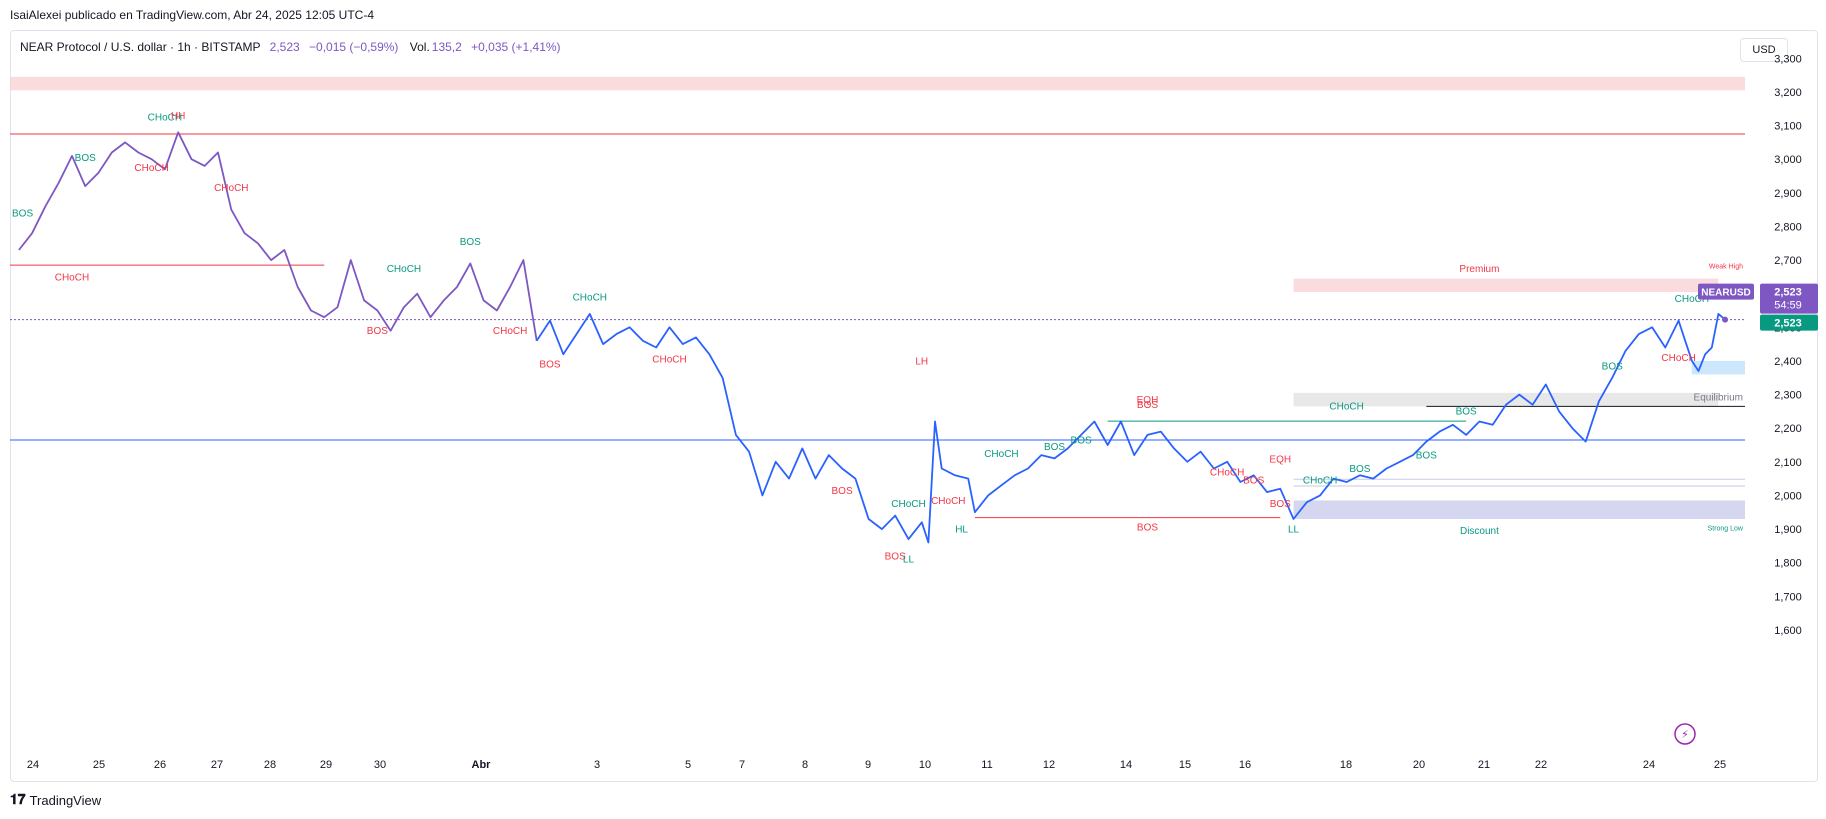 This screenshot has width=1826, height=819. I want to click on legend-change: −0,015 (−0,59%), so click(354, 47).